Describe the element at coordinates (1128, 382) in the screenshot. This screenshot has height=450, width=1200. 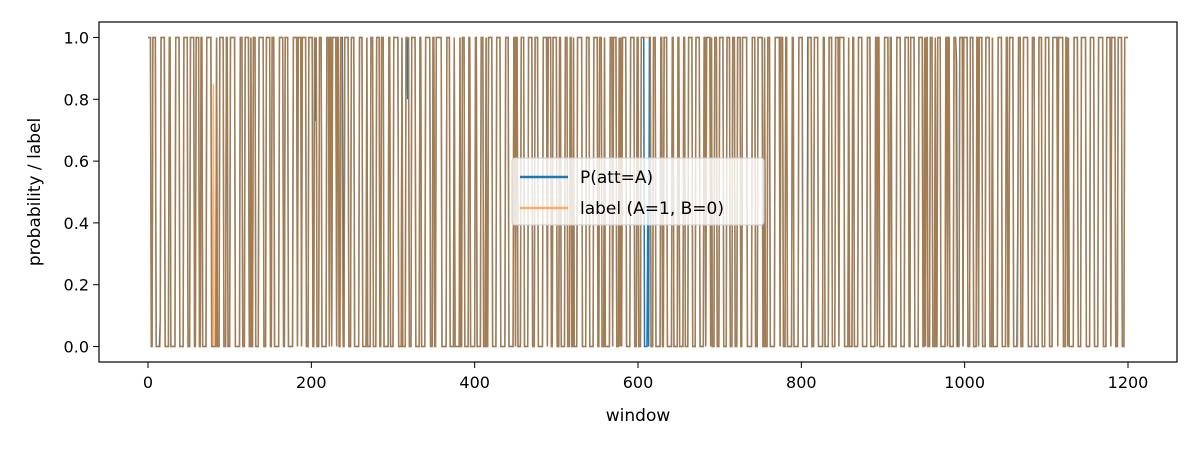
I see `x-tick-label: 1200` at that location.